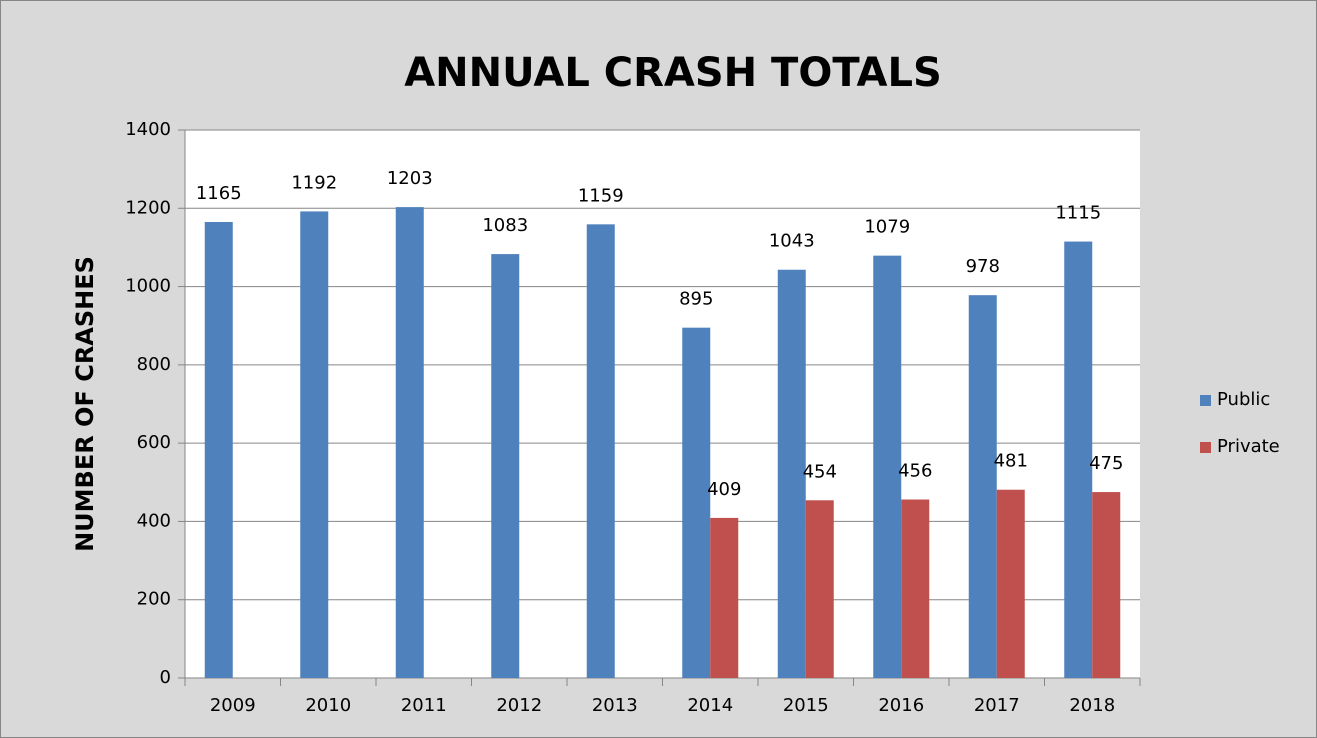  What do you see at coordinates (1248, 446) in the screenshot?
I see `legend-label: Private` at bounding box center [1248, 446].